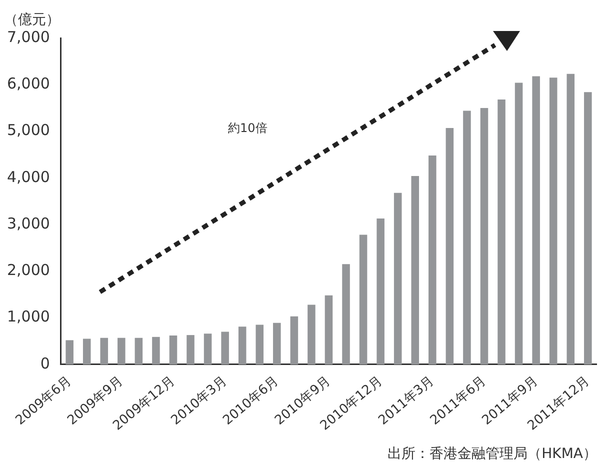  What do you see at coordinates (28, 177) in the screenshot?
I see `y-tick-label: 4,000` at bounding box center [28, 177].